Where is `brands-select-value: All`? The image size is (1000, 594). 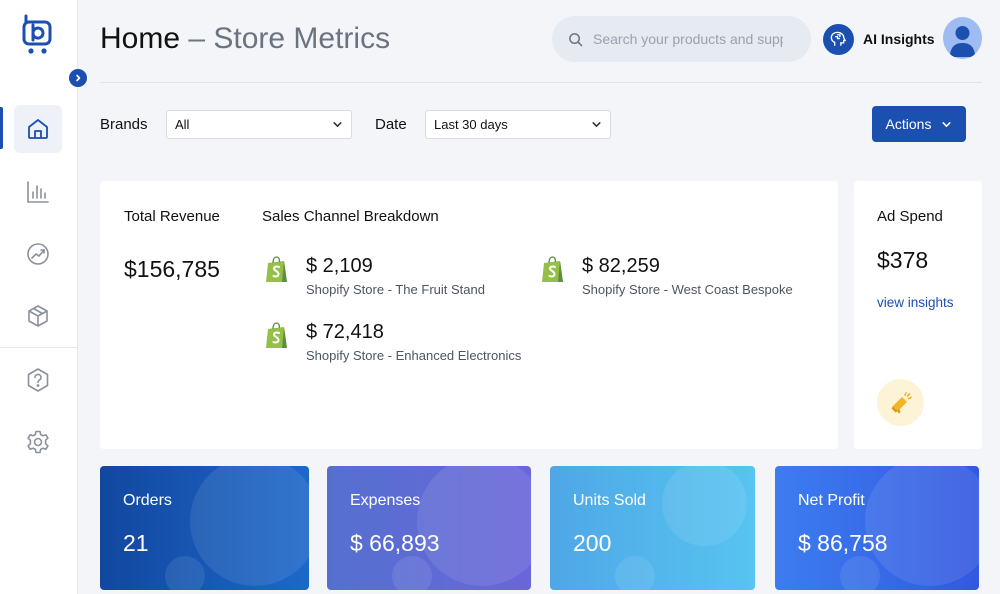
brands-select-value: All is located at coordinates (182, 124).